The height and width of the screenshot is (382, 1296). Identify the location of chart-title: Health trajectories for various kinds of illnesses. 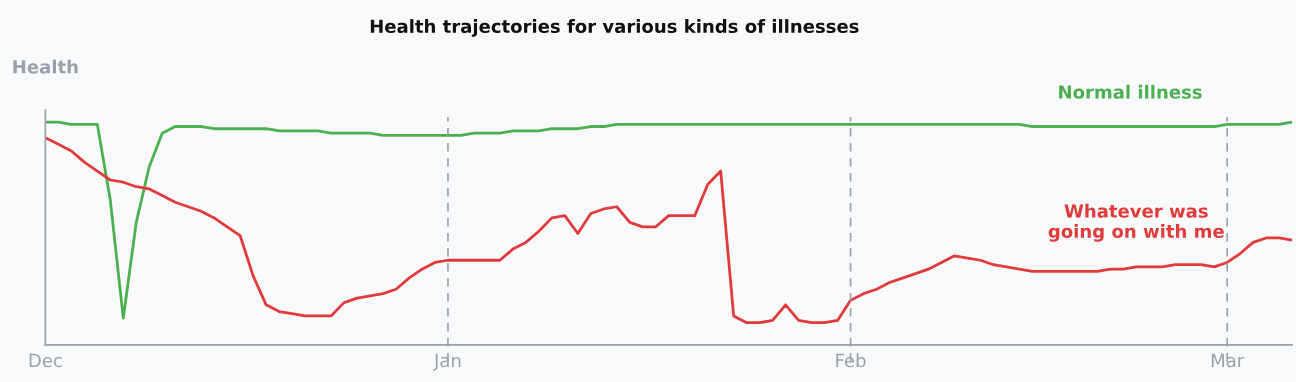
(614, 28).